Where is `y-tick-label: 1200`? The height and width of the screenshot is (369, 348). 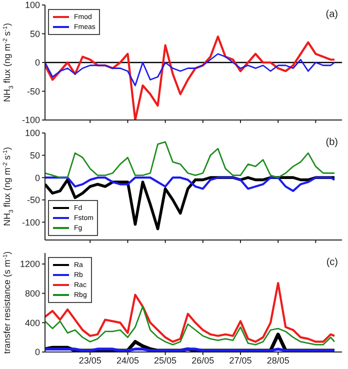 y-tick-label: 1200 is located at coordinates (30, 264).